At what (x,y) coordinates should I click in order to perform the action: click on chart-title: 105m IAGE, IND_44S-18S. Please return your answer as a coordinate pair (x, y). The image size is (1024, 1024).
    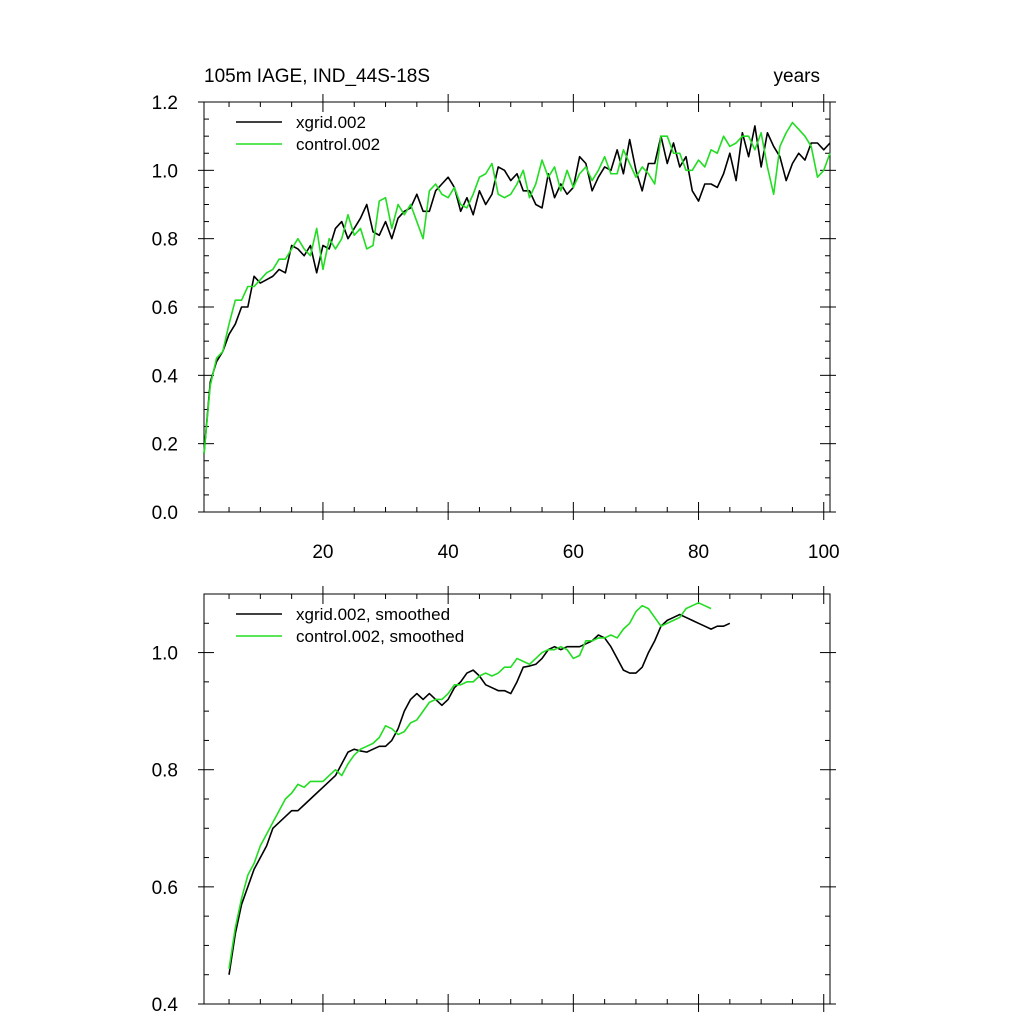
    Looking at the image, I should click on (317, 76).